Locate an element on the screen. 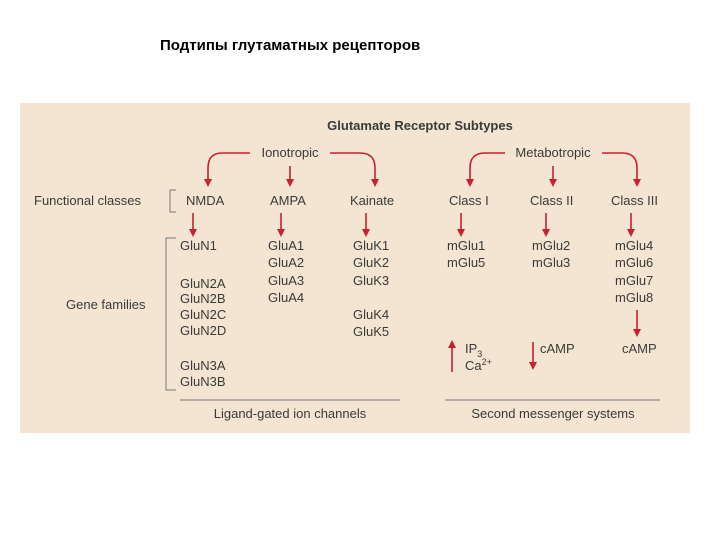  gene-name: mGlu4 is located at coordinates (634, 245).